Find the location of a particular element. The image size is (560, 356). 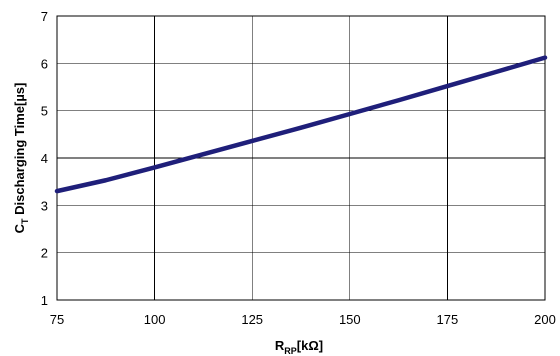

y-axis-title-rest: Discharging Time[µs] is located at coordinates (19, 151).